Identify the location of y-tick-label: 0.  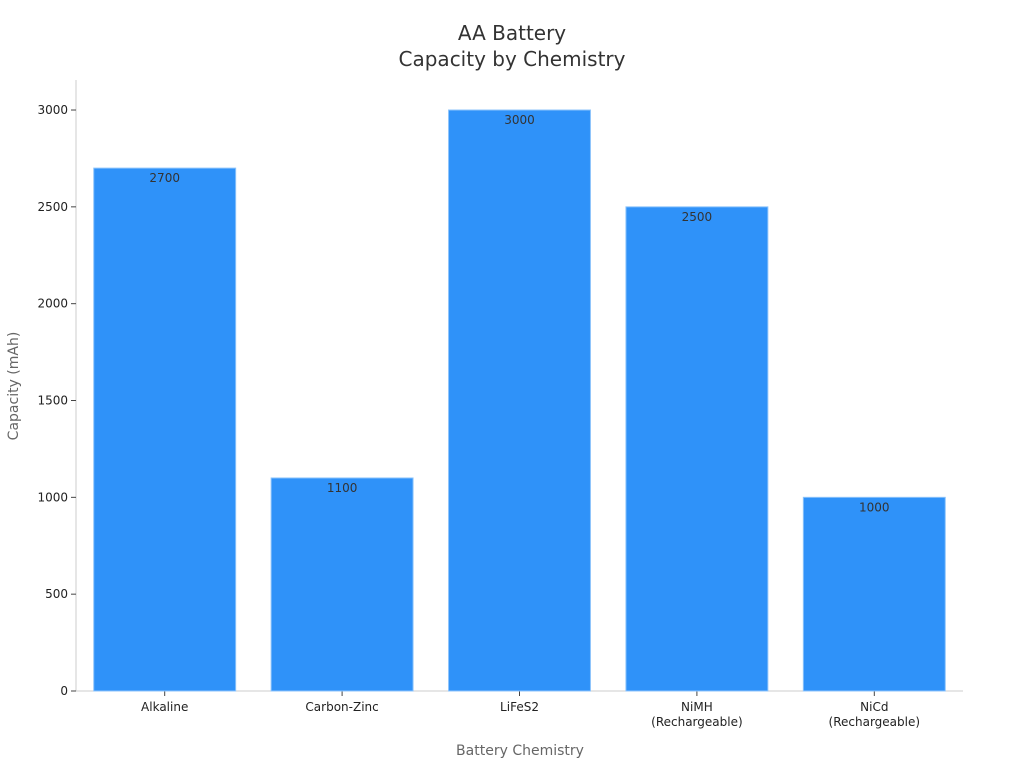
(64, 691).